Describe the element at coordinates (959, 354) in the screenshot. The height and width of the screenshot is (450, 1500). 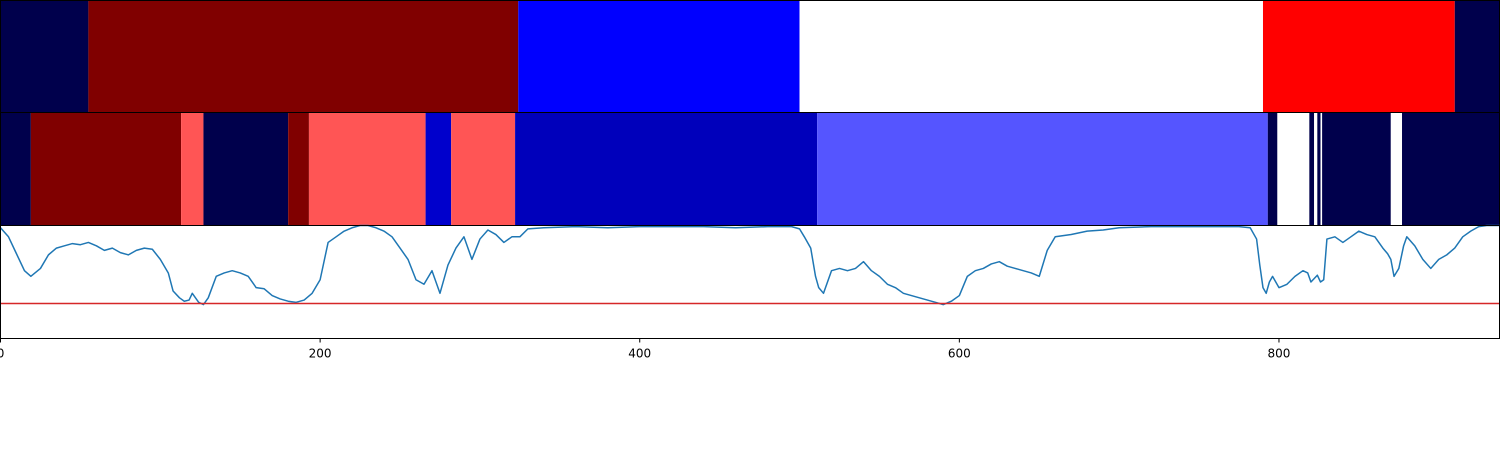
I see `x-tick-label: 600` at that location.